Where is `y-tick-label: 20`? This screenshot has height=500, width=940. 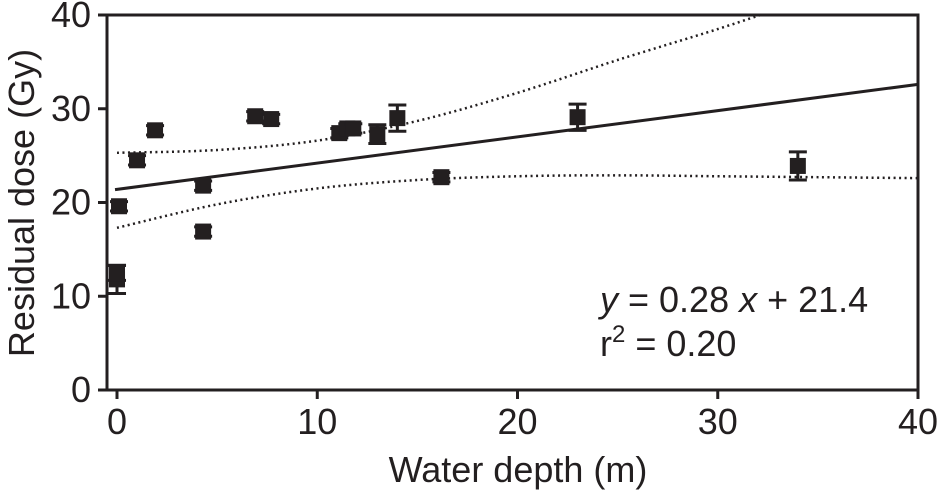
y-tick-label: 20 is located at coordinates (71, 202).